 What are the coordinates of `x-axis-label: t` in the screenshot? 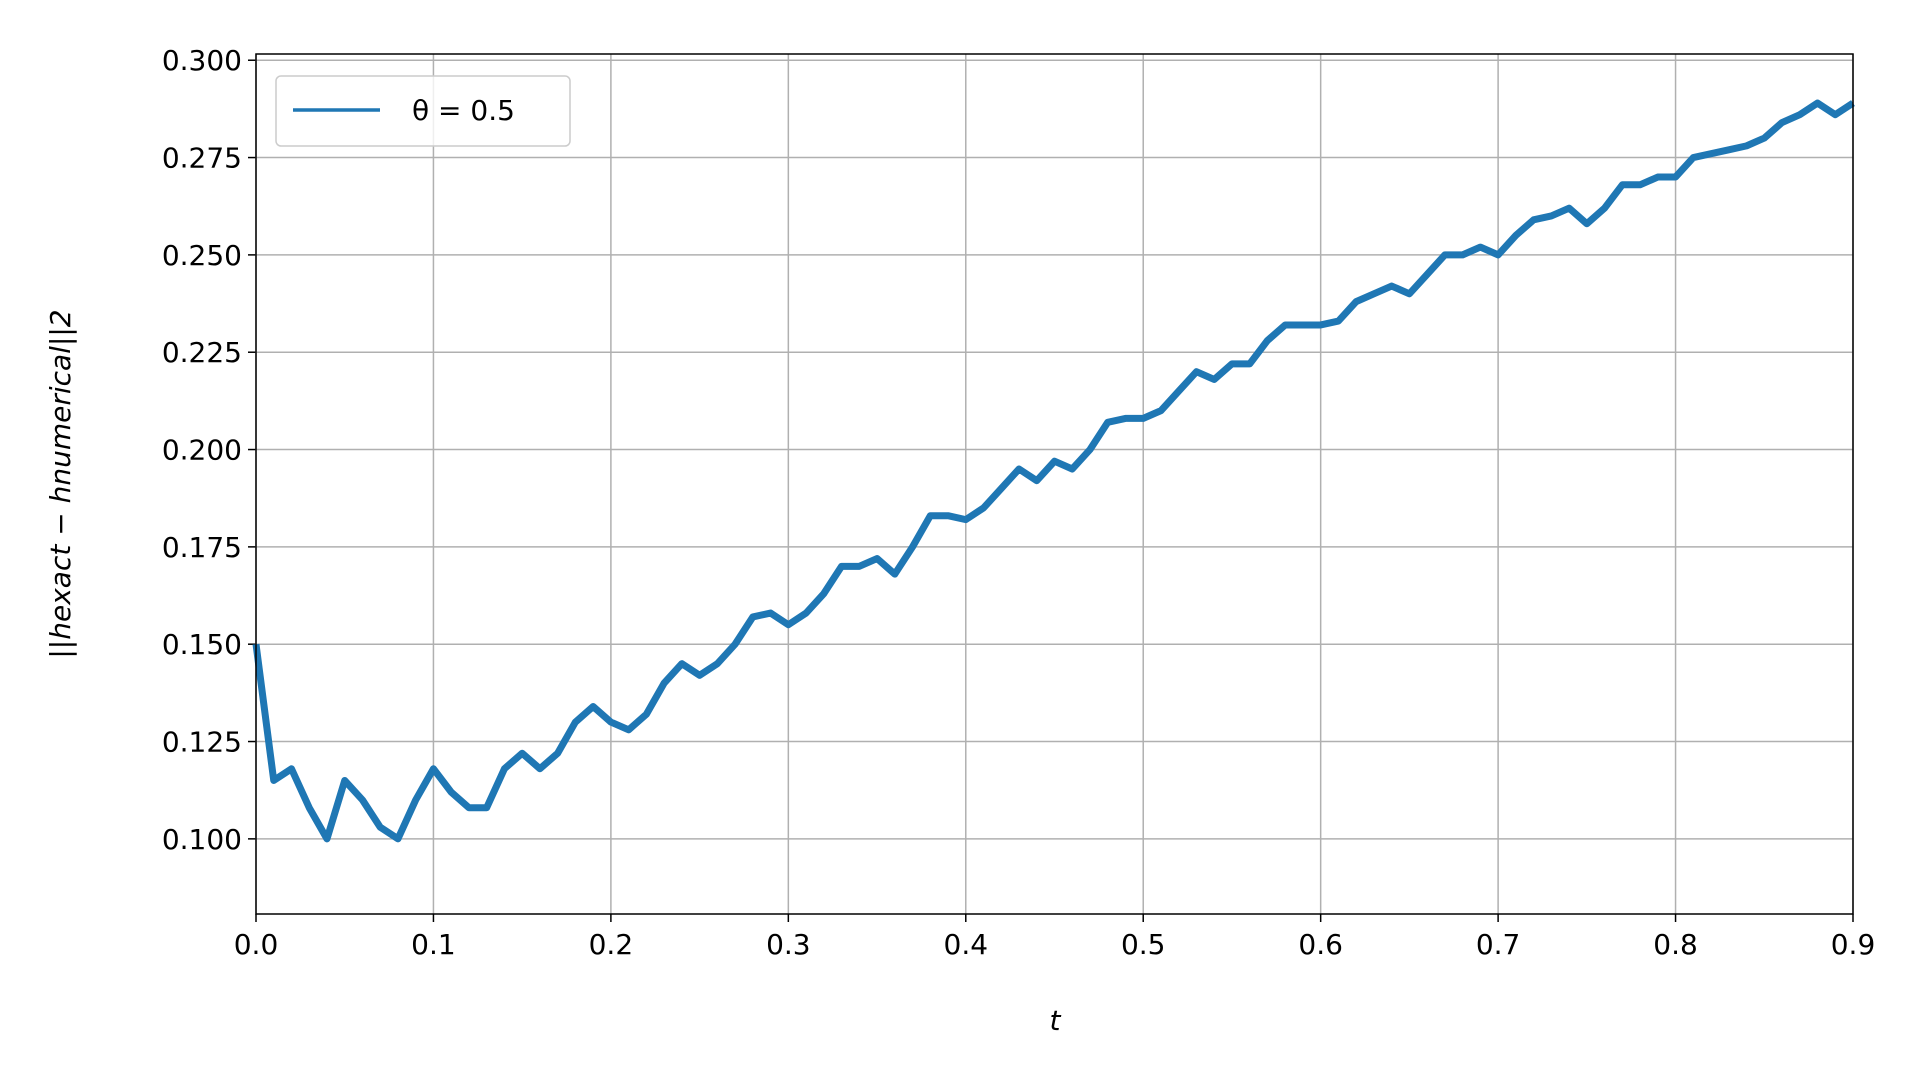 It's located at (1056, 1020).